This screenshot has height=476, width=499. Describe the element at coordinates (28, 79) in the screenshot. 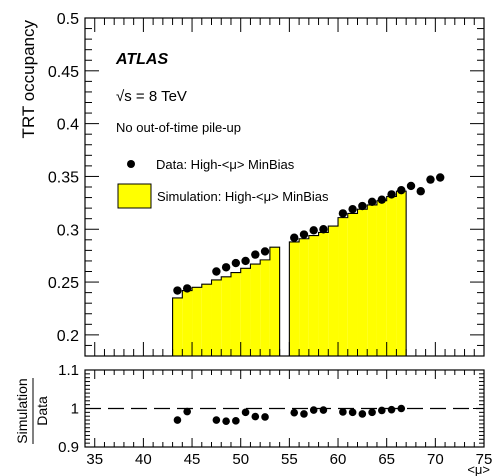

I see `occupancy-y-axis-label: TRT occupancy` at that location.